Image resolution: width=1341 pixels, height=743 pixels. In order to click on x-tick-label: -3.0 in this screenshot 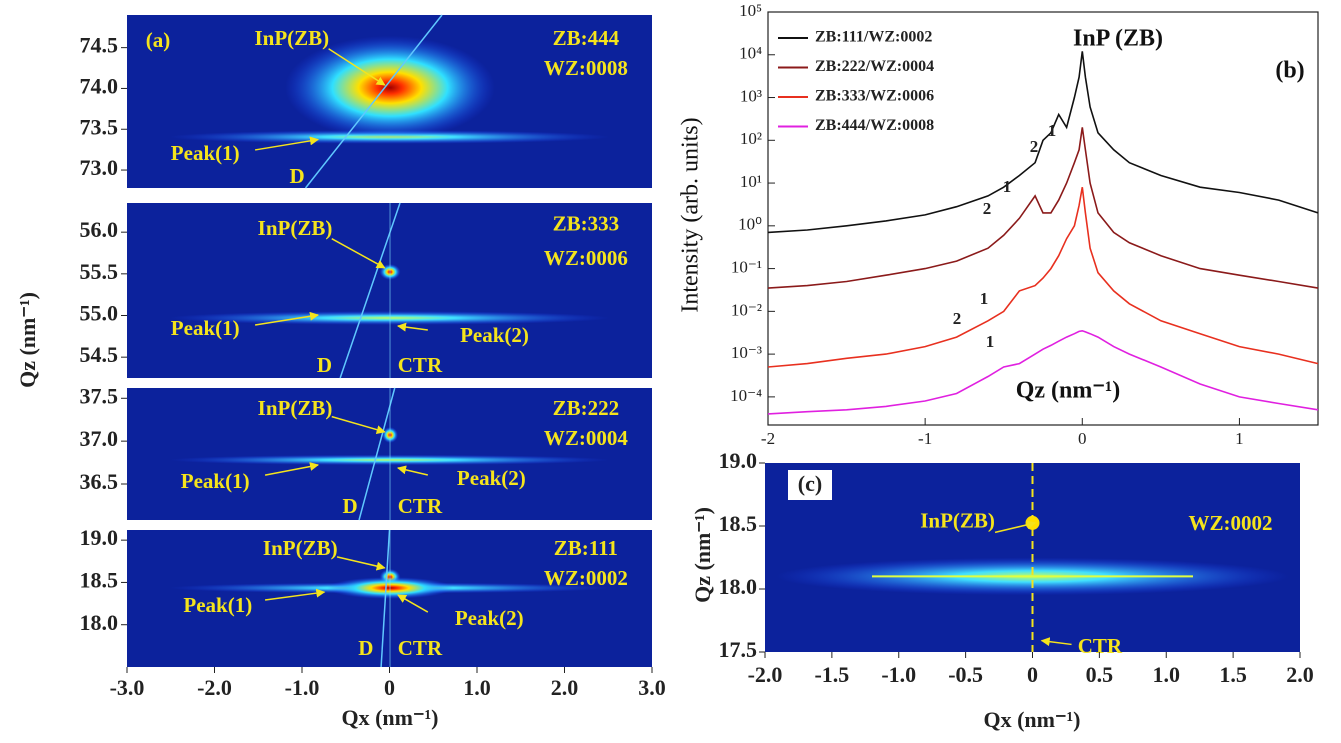, I will do `click(127, 687)`.